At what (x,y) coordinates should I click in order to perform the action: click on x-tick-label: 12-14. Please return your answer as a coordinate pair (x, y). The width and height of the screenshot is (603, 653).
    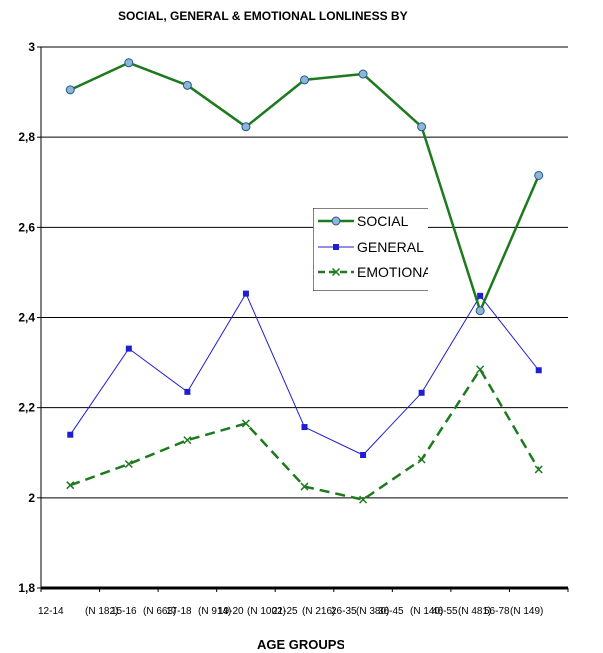
    Looking at the image, I should click on (51, 611).